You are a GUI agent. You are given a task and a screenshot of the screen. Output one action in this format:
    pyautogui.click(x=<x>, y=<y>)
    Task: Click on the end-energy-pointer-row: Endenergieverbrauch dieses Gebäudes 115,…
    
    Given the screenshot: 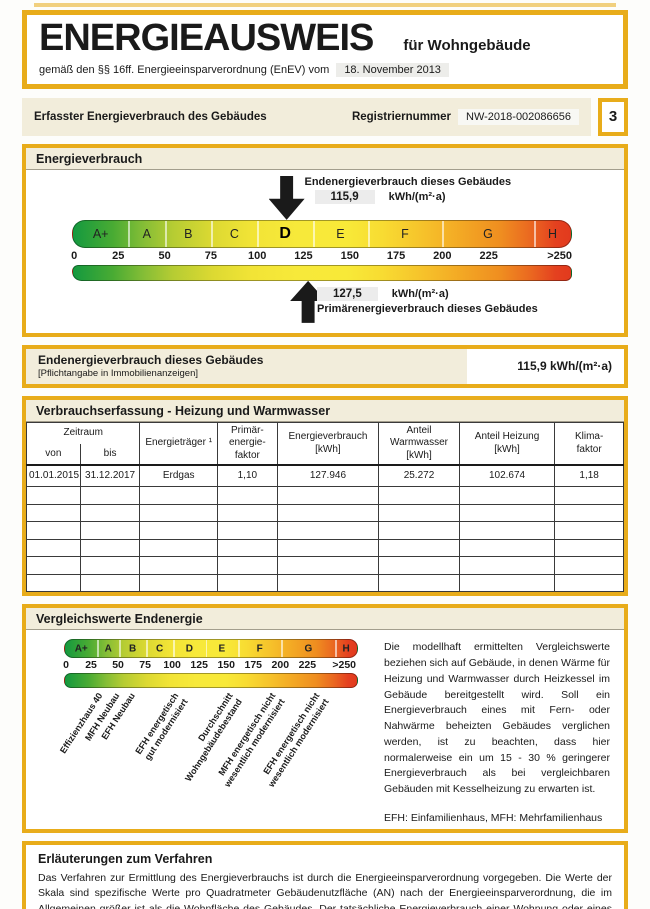 What is the action you would take?
    pyautogui.click(x=322, y=197)
    